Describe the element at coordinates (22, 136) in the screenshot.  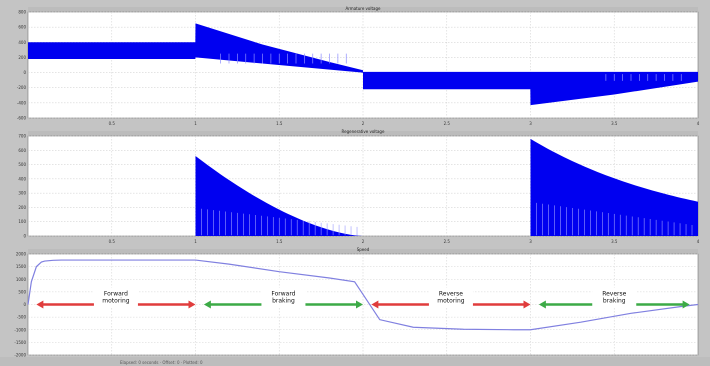
I see `y-tick-label: 700` at that location.